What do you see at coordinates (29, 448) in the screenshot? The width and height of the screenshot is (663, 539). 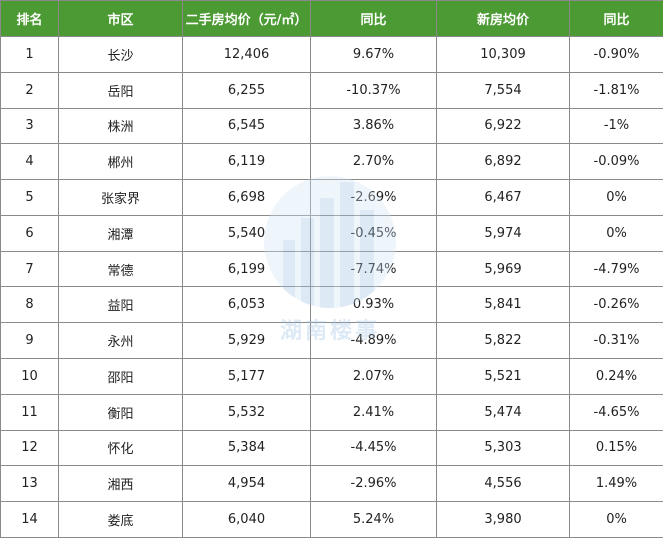 I see `rank-cell: 12` at bounding box center [29, 448].